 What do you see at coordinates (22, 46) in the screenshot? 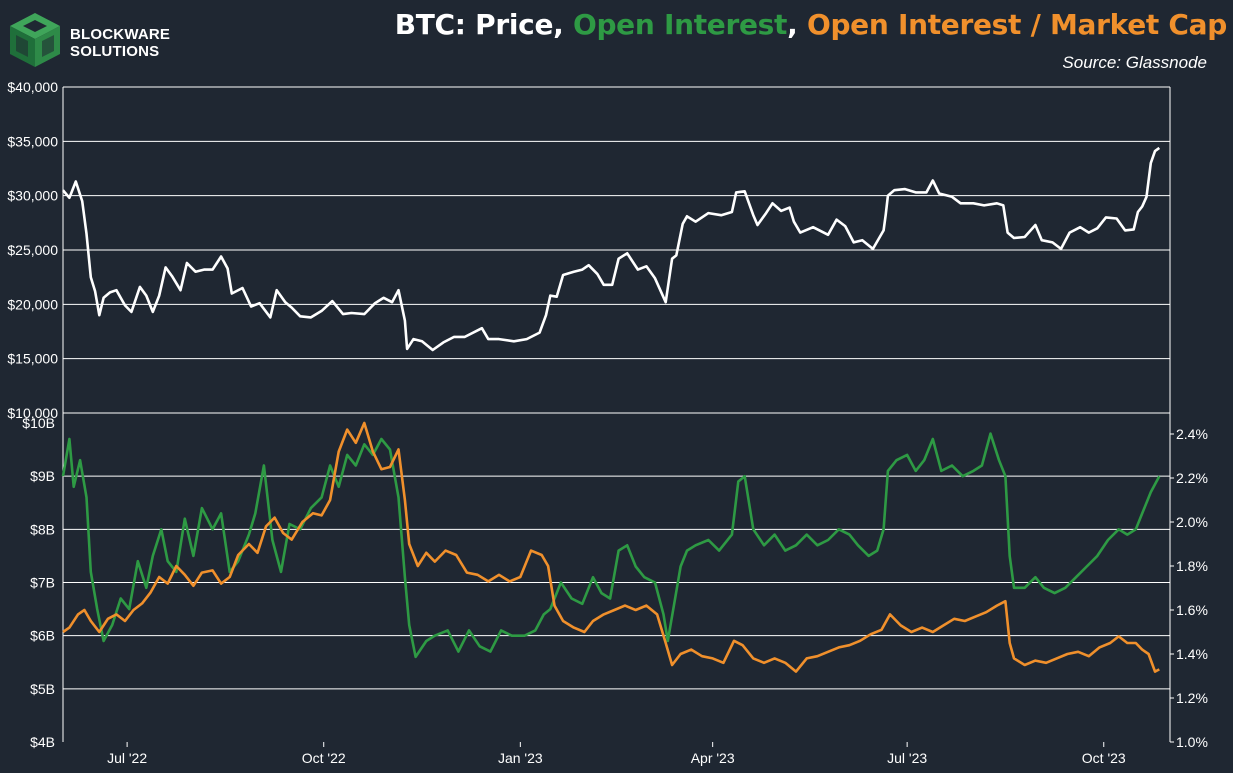
I see `logo-cube-left-inner` at bounding box center [22, 46].